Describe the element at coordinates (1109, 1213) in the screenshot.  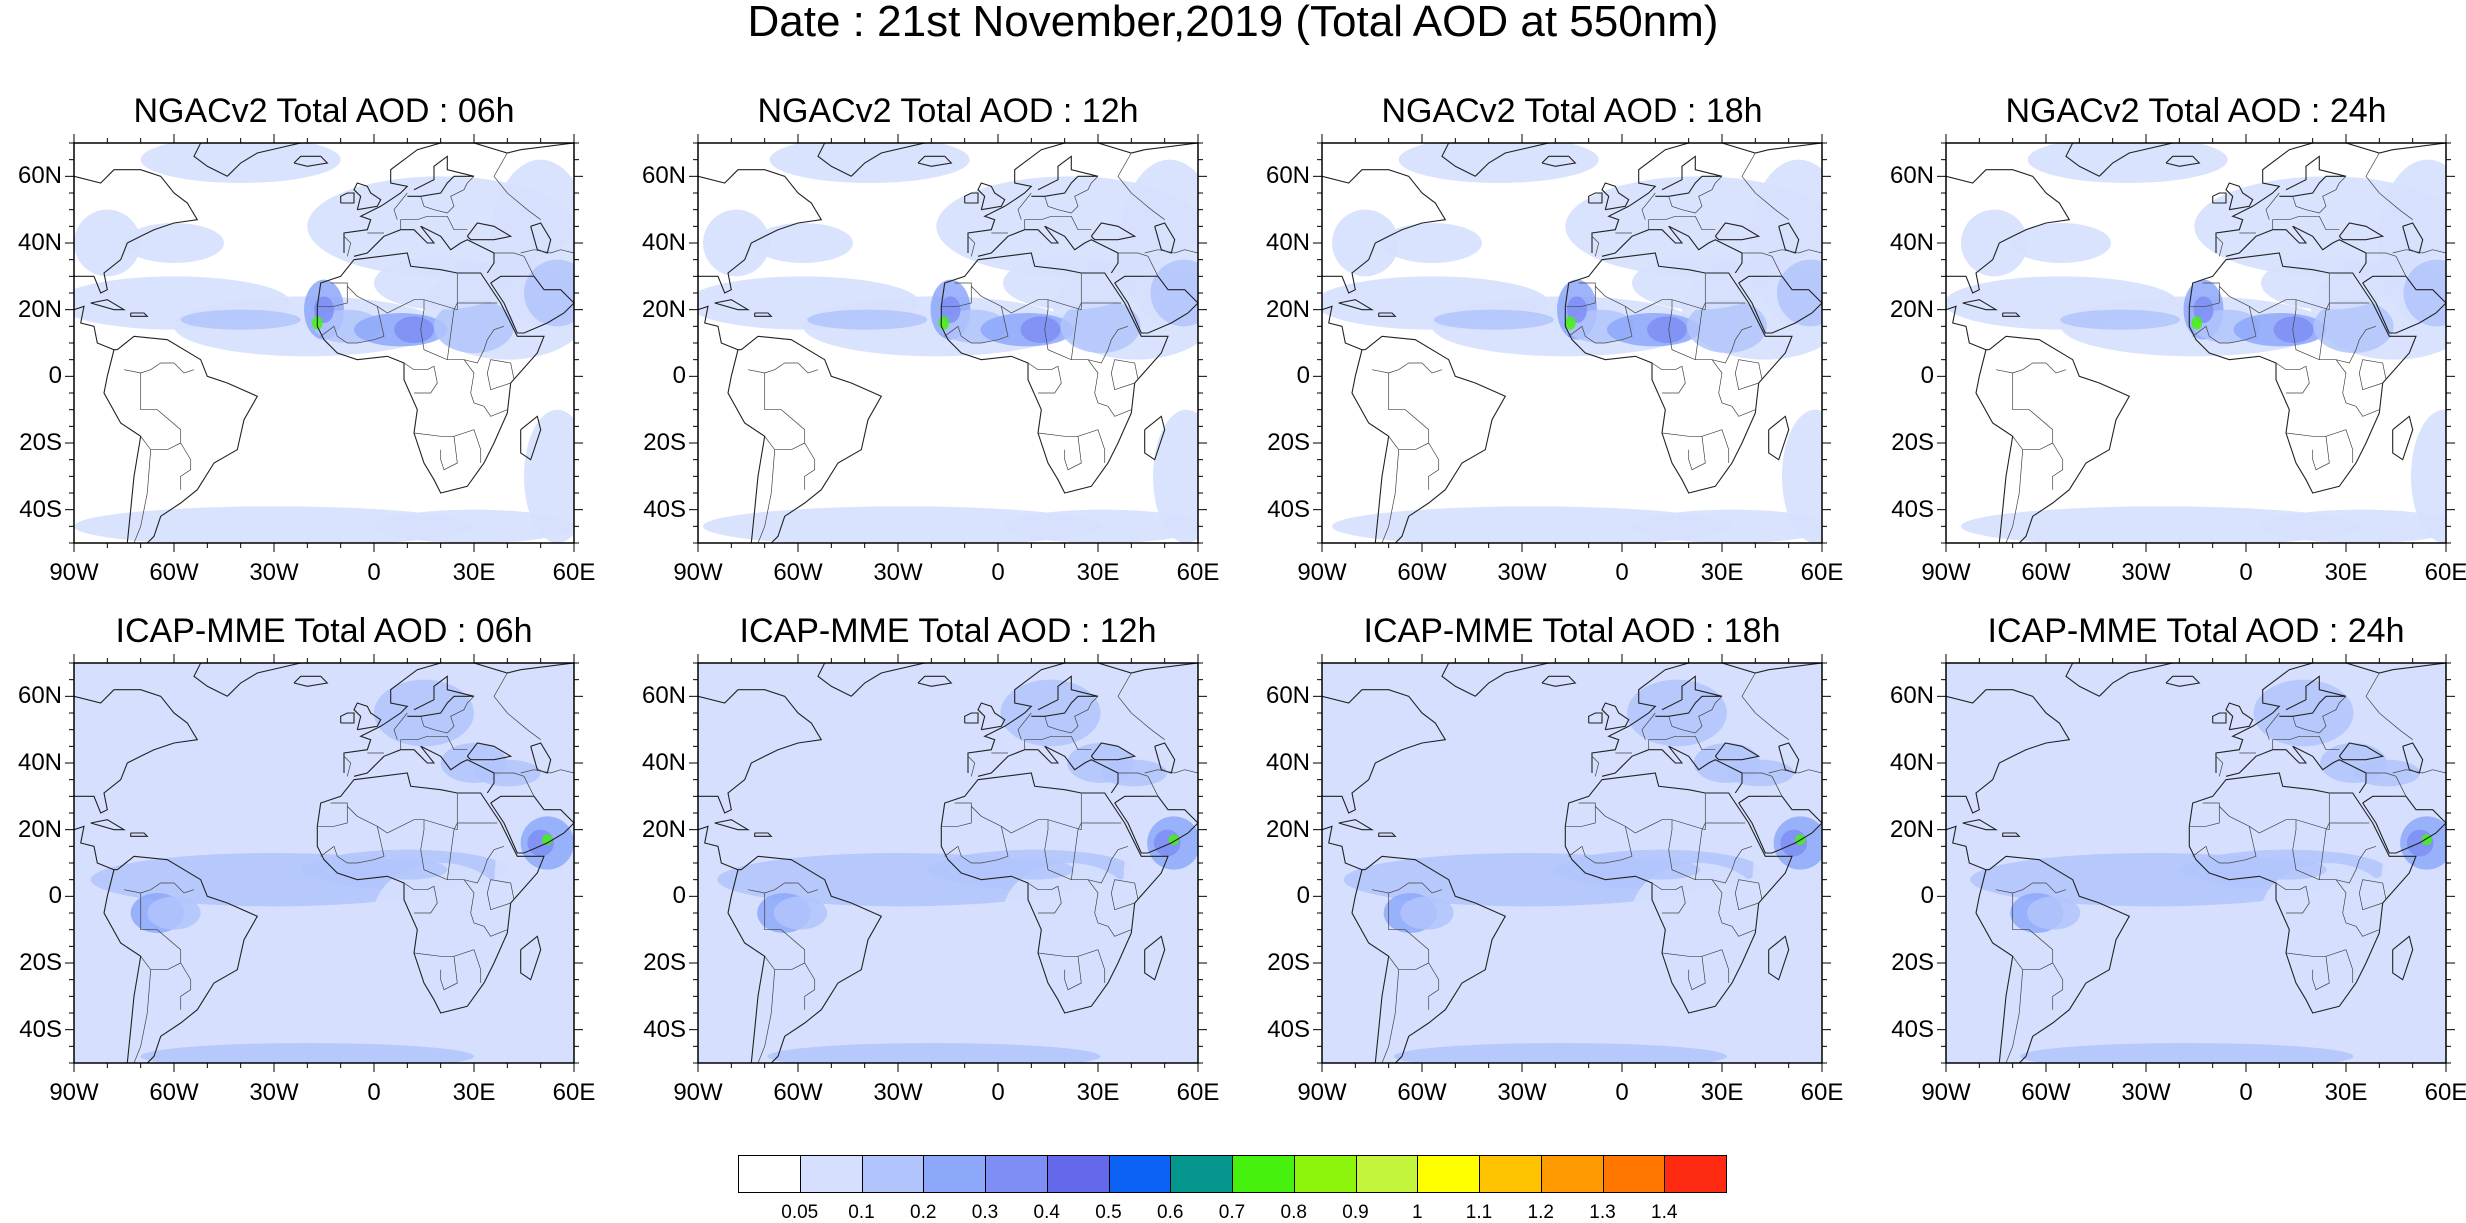
I see `colorbar-label: 0.5` at that location.